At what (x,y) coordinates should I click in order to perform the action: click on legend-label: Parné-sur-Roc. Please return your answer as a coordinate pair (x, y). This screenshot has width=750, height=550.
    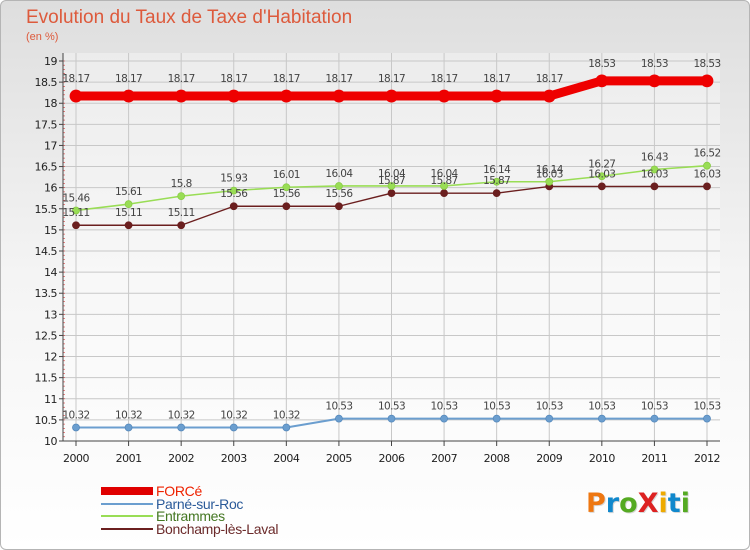
    Looking at the image, I should click on (200, 503).